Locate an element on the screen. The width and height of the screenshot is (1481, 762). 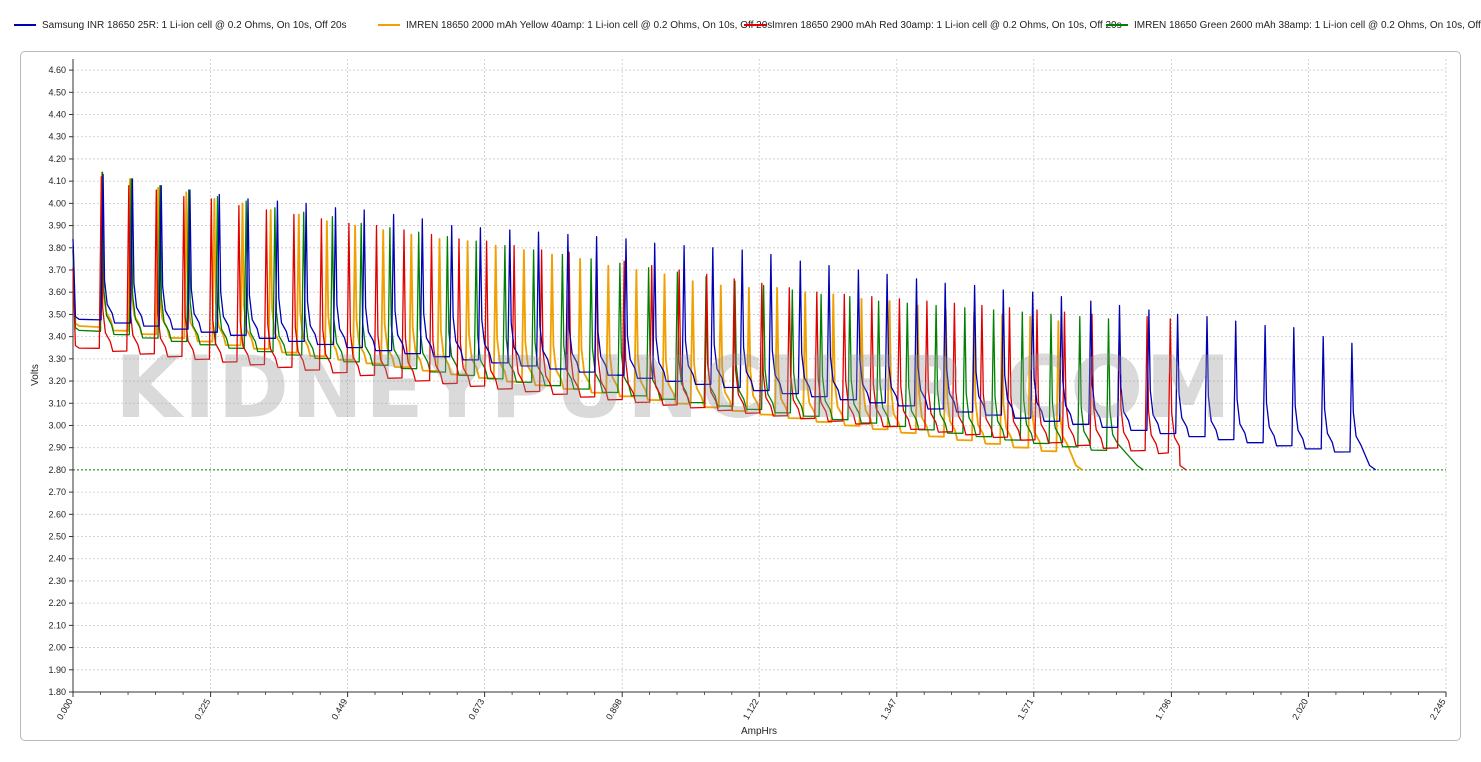
y-tick-label: 2.40 is located at coordinates (57, 559).